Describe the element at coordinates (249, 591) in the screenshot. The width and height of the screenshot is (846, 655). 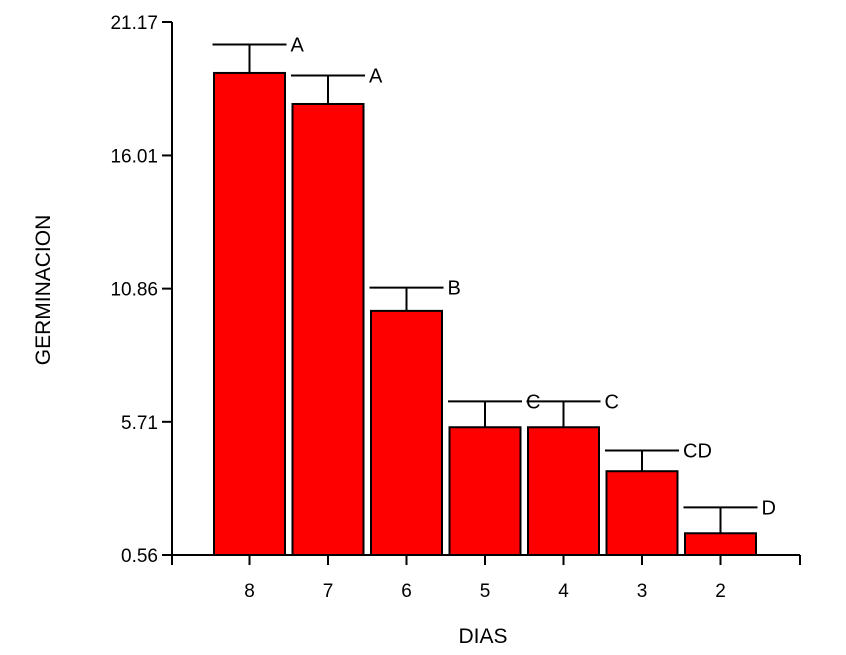
I see `x-tick-label-8: 8` at that location.